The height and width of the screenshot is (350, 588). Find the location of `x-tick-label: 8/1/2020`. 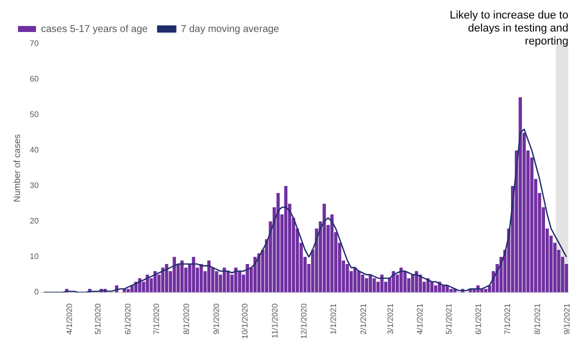

x-tick-label: 8/1/2020 is located at coordinates (187, 318).